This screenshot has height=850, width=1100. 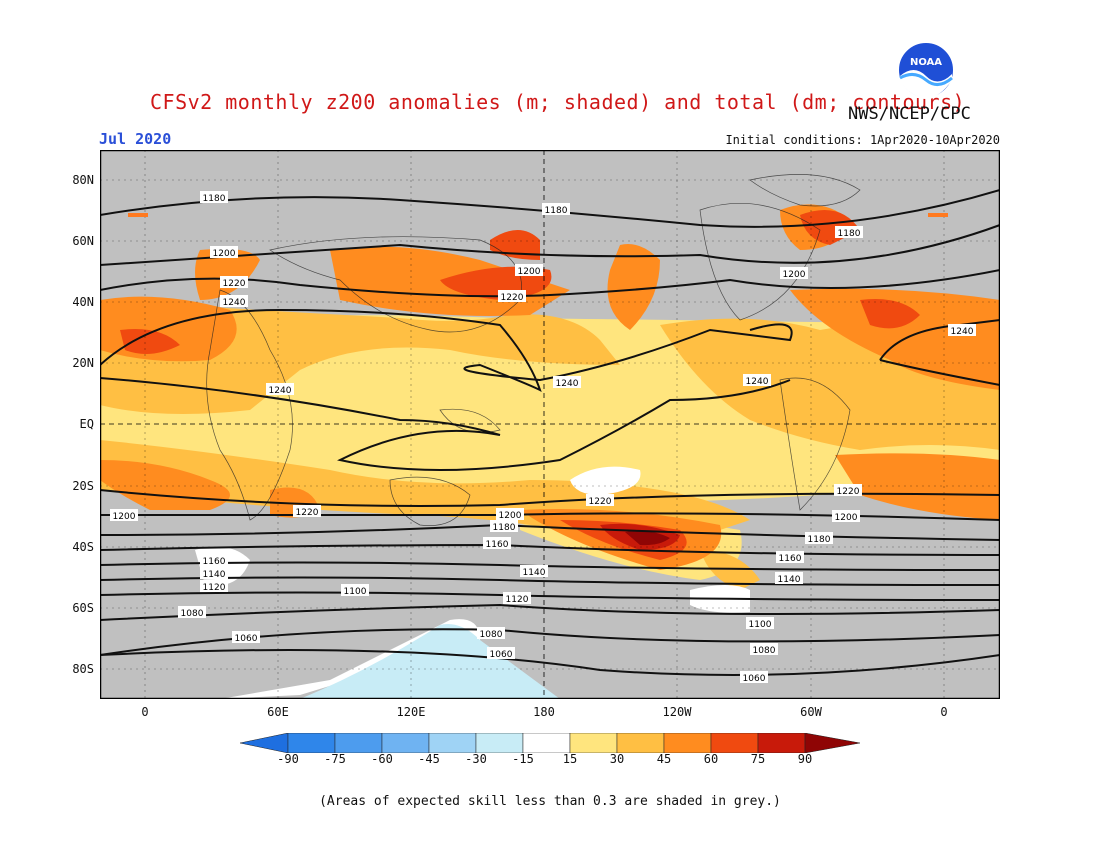 I want to click on lon-label: 120E, so click(x=411, y=712).